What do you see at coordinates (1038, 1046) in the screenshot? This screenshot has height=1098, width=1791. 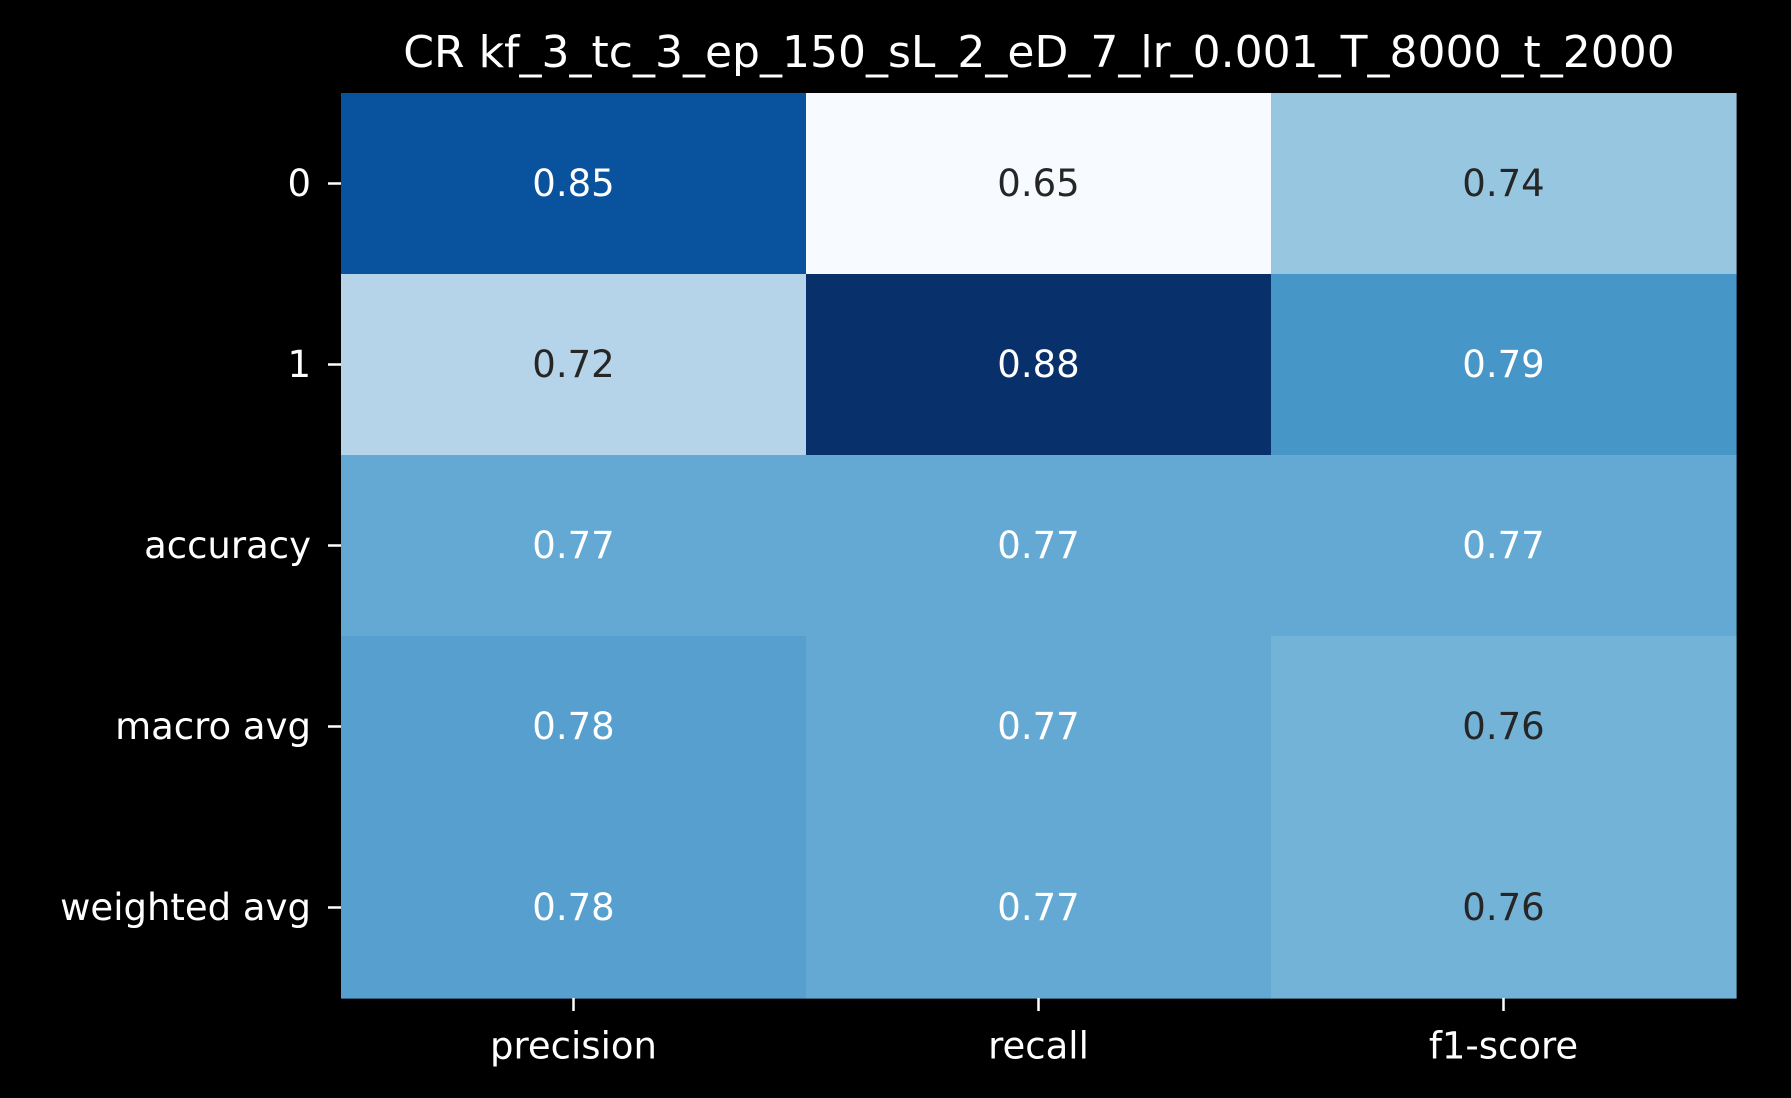 I see `x-tick-label-1: recall` at bounding box center [1038, 1046].